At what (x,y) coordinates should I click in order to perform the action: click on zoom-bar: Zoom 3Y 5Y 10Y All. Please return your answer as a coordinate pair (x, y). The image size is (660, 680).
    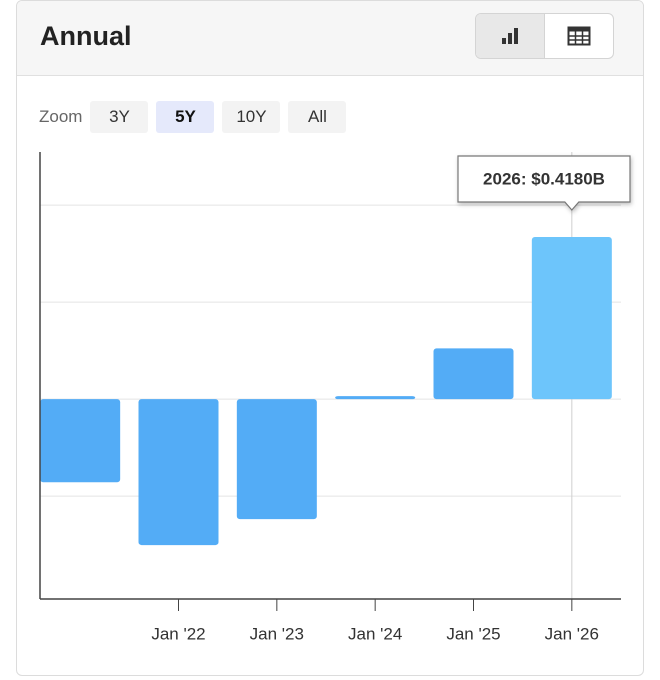
    Looking at the image, I should click on (196, 117).